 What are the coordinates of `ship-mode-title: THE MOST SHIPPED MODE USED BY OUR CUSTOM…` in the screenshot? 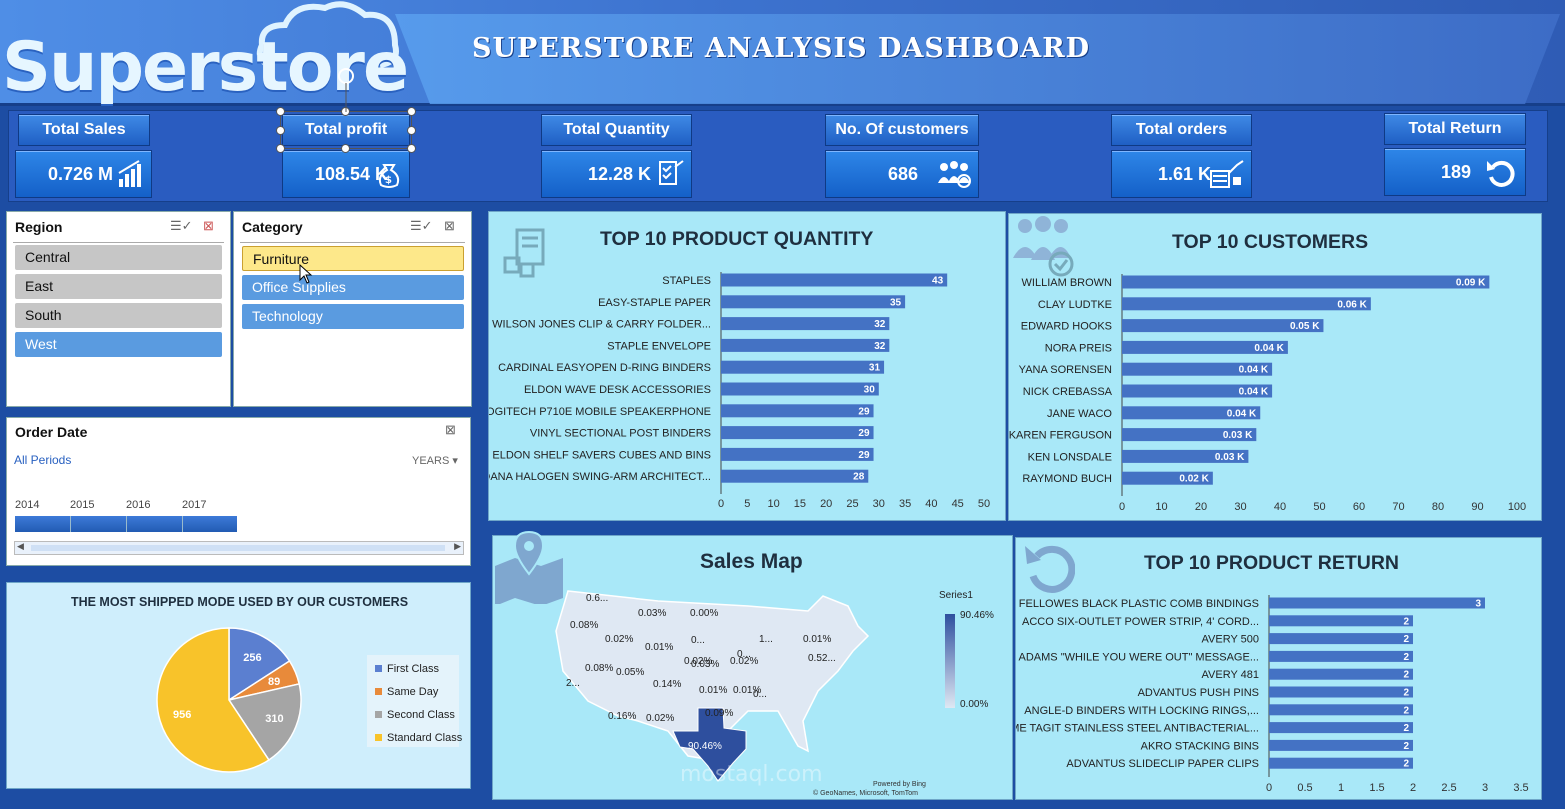 It's located at (239, 602).